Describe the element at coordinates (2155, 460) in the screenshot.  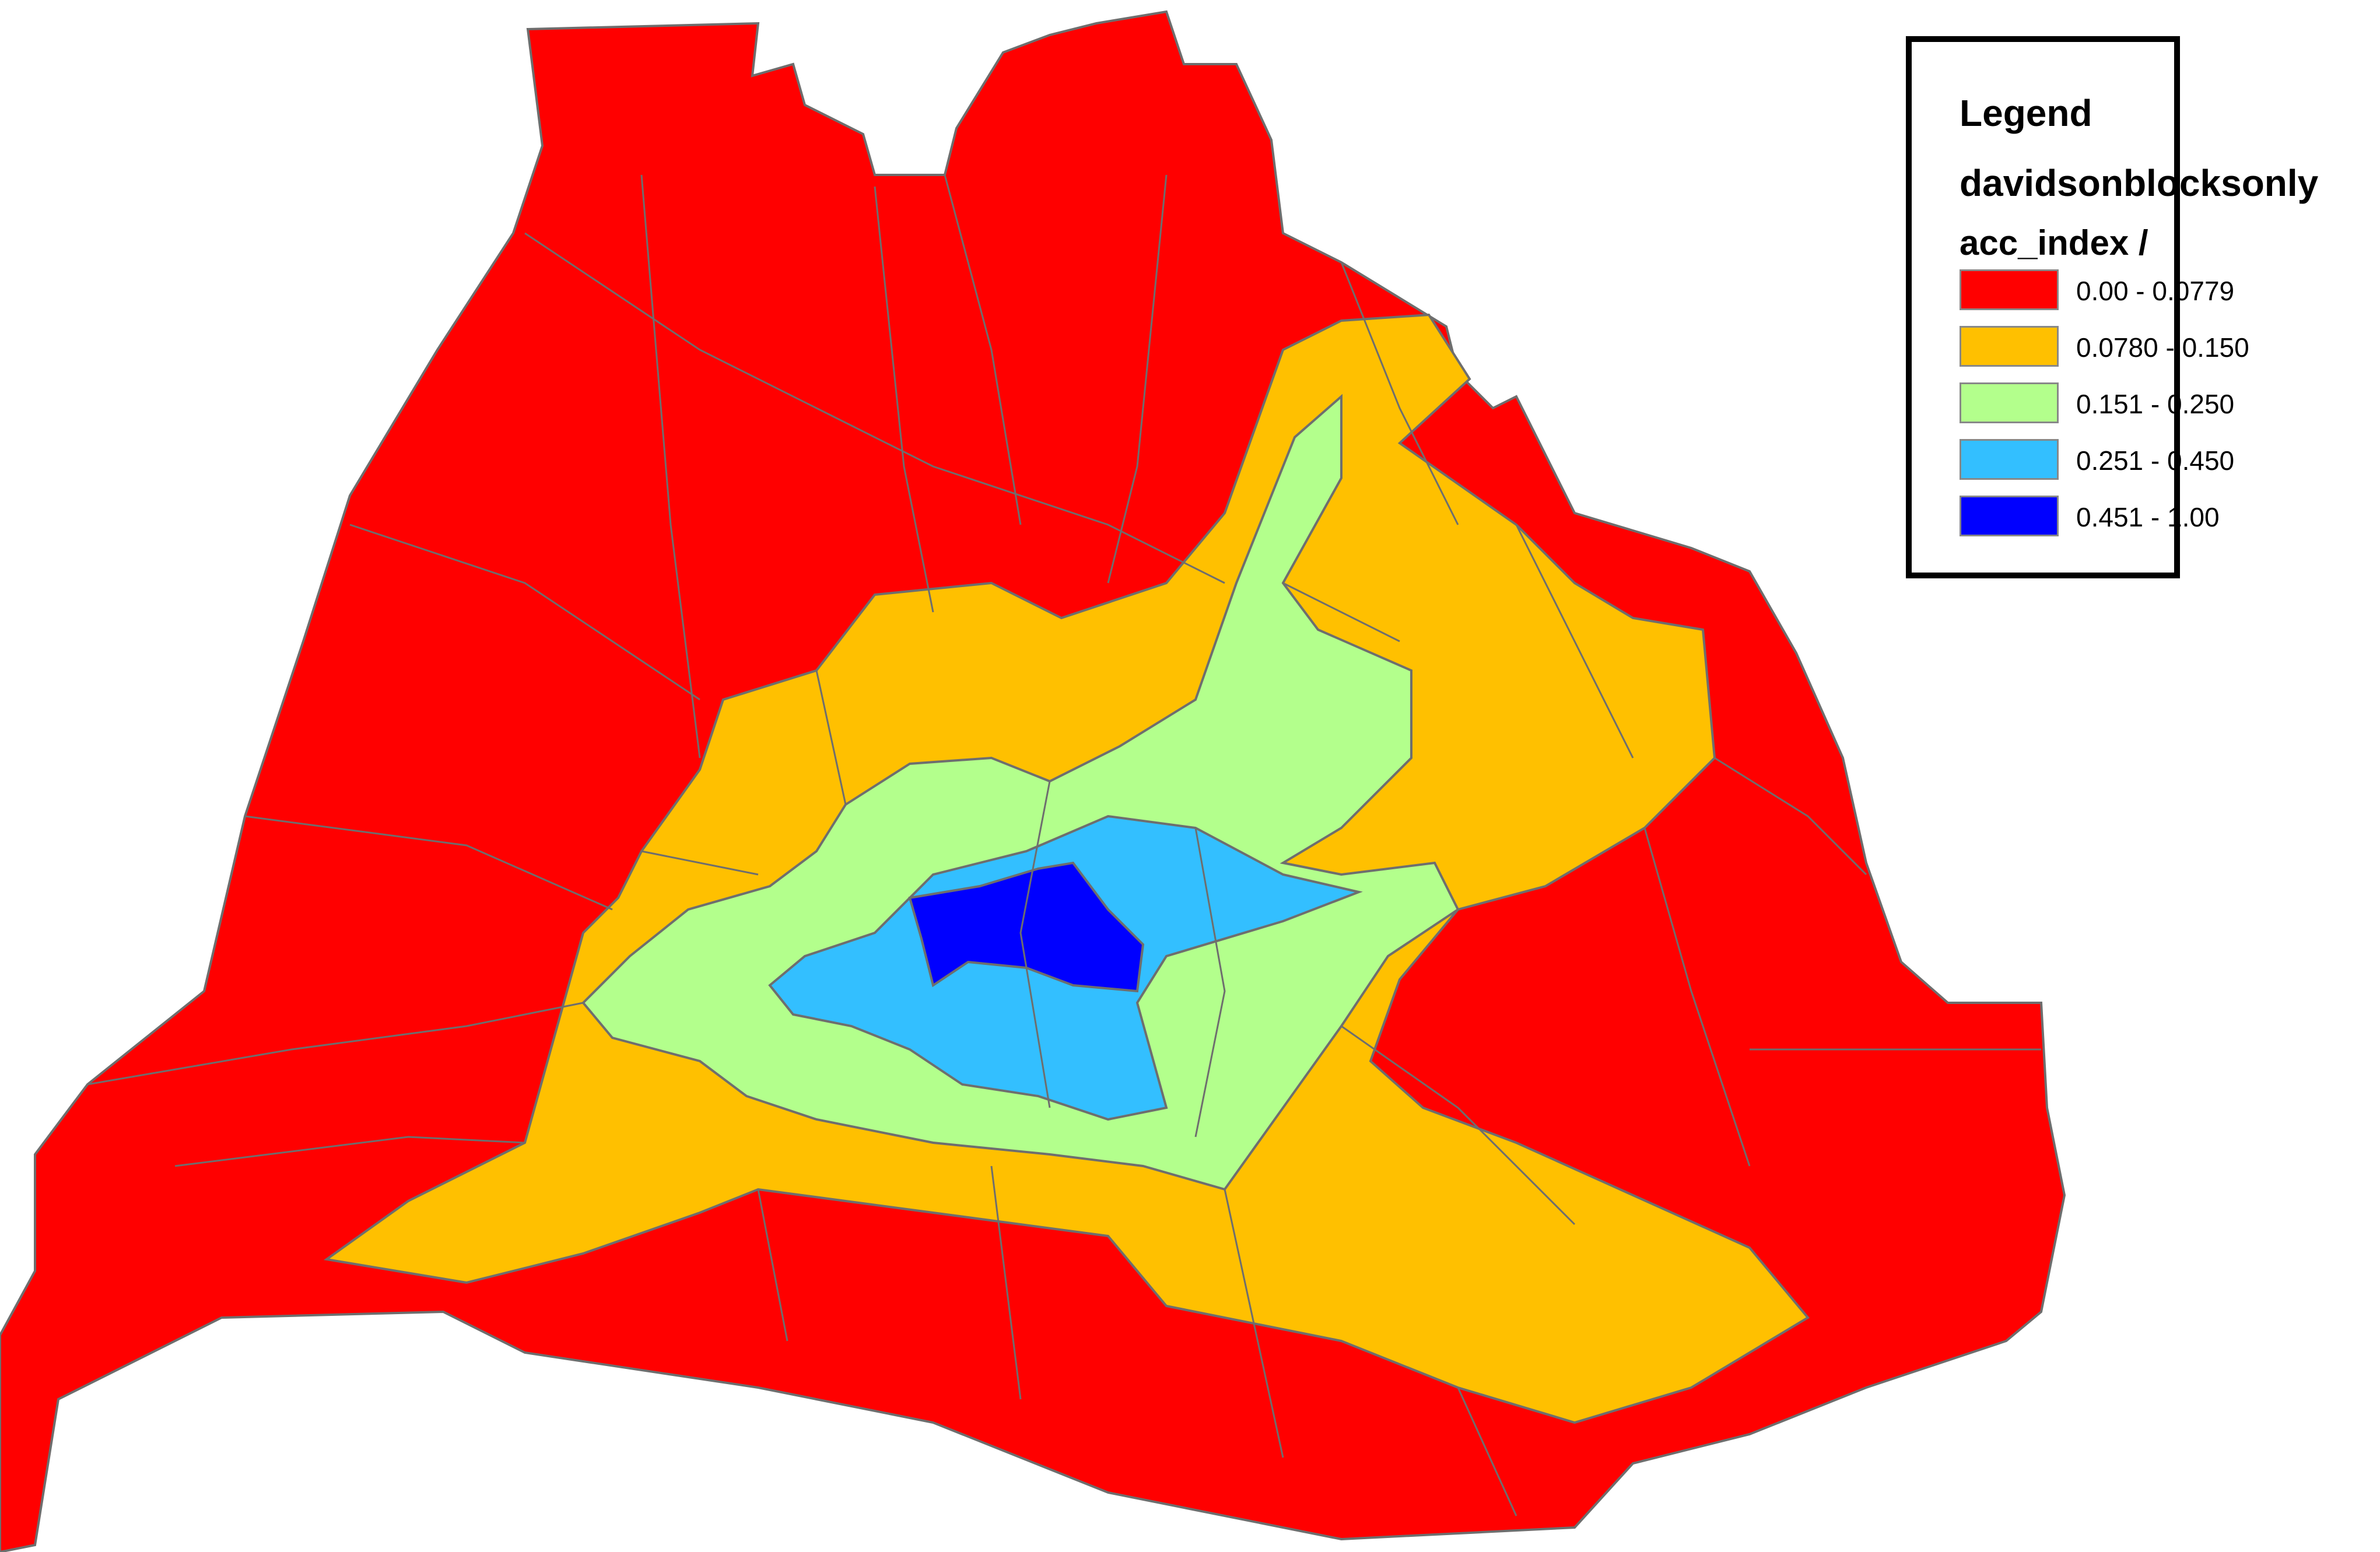
I see `legend-item-label: 0.251 - 0.450` at that location.